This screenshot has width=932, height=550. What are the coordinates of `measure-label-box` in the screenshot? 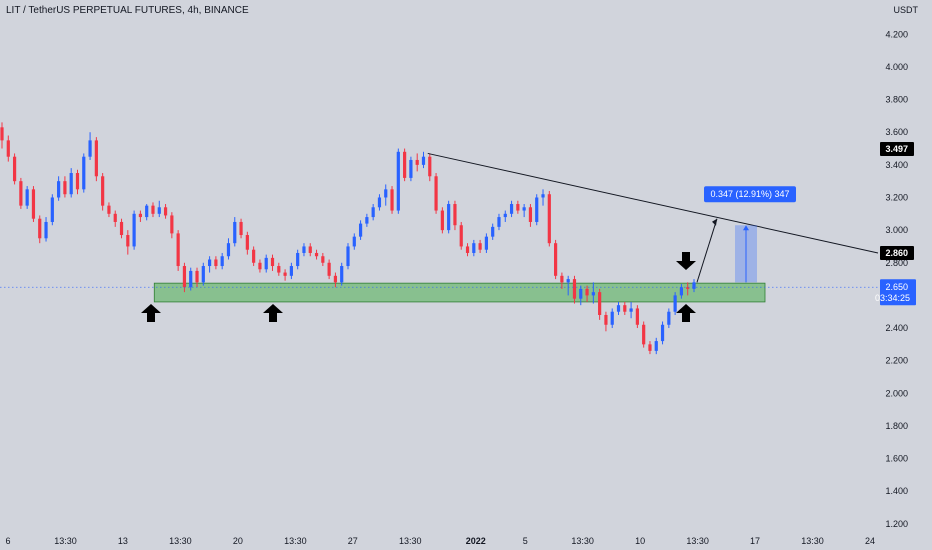 It's located at (750, 194).